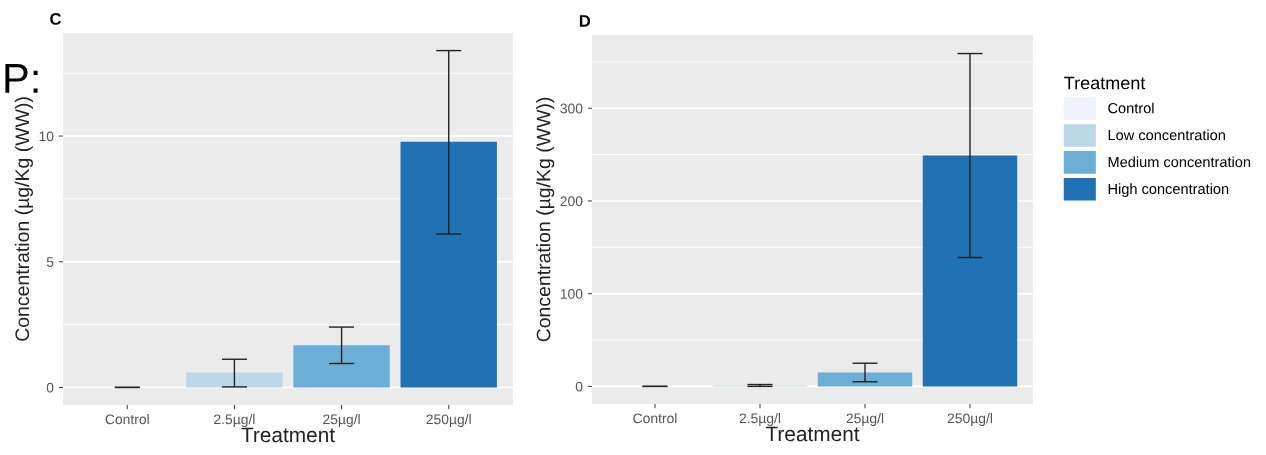  I want to click on legend-title: Treatment, so click(1105, 83).